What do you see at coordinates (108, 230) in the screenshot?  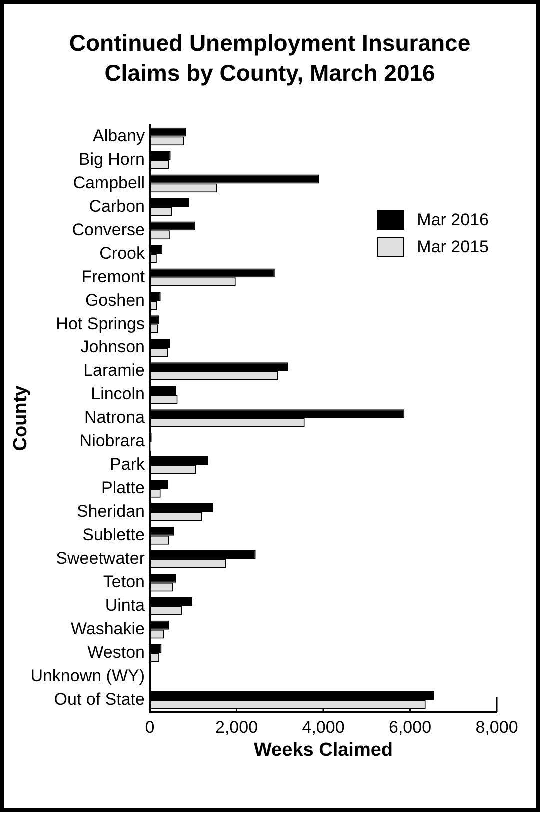 I see `y-tick-label: Converse` at bounding box center [108, 230].